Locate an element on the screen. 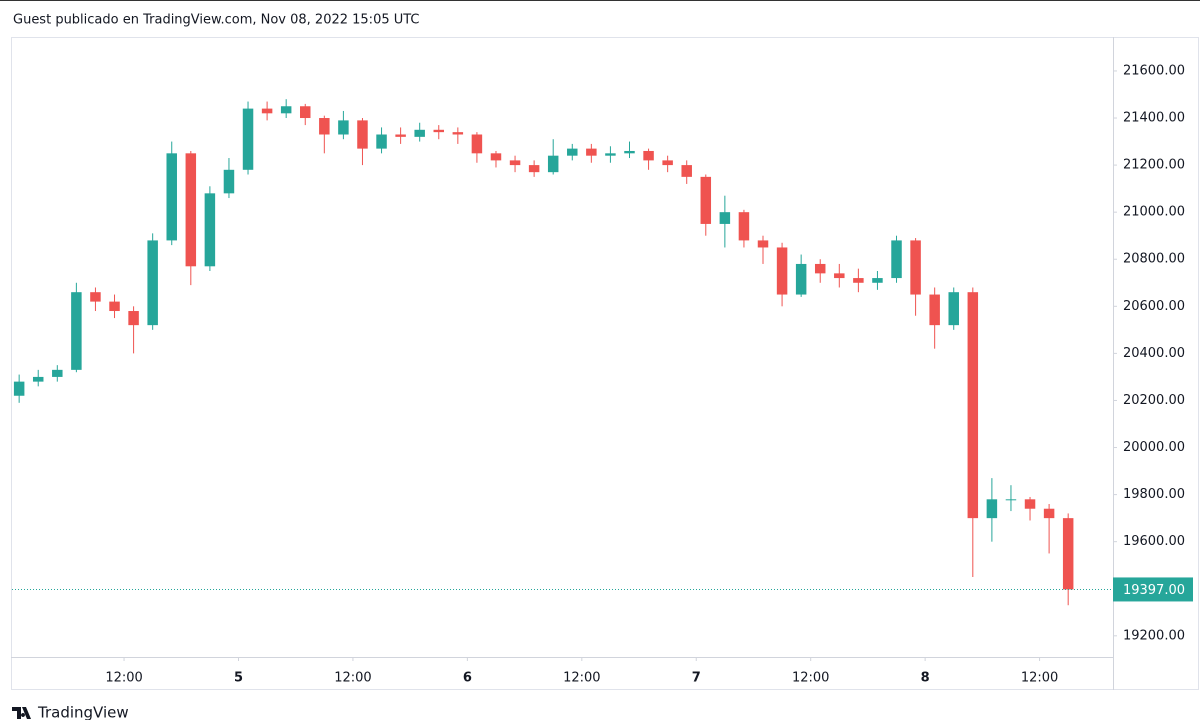  y-tick-label: 19200.00 is located at coordinates (1154, 635).